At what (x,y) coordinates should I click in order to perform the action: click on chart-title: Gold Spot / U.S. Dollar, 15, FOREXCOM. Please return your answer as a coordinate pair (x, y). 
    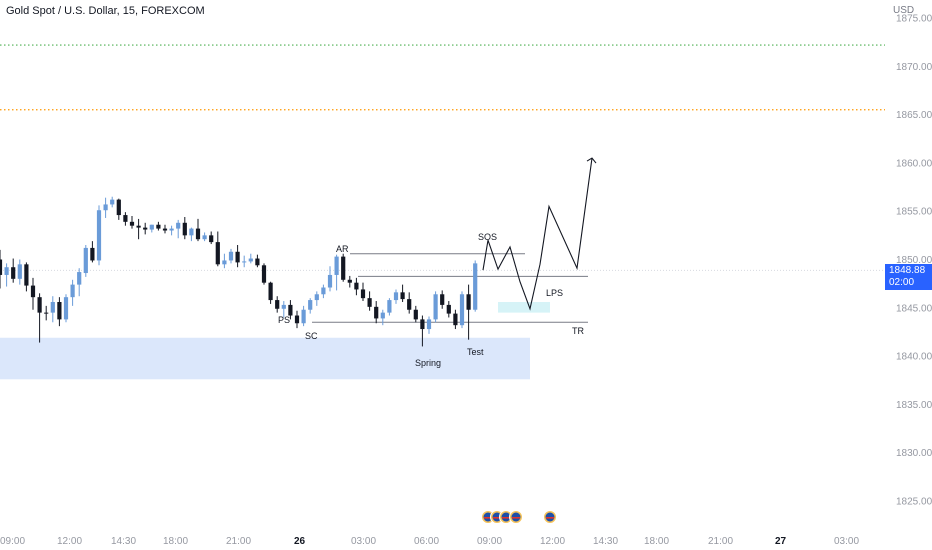
    Looking at the image, I should click on (105, 11).